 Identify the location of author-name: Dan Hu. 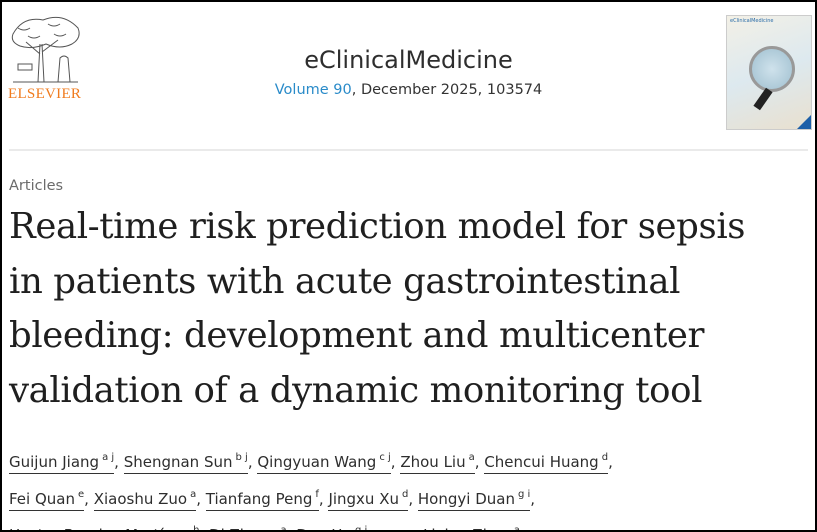
(324, 528).